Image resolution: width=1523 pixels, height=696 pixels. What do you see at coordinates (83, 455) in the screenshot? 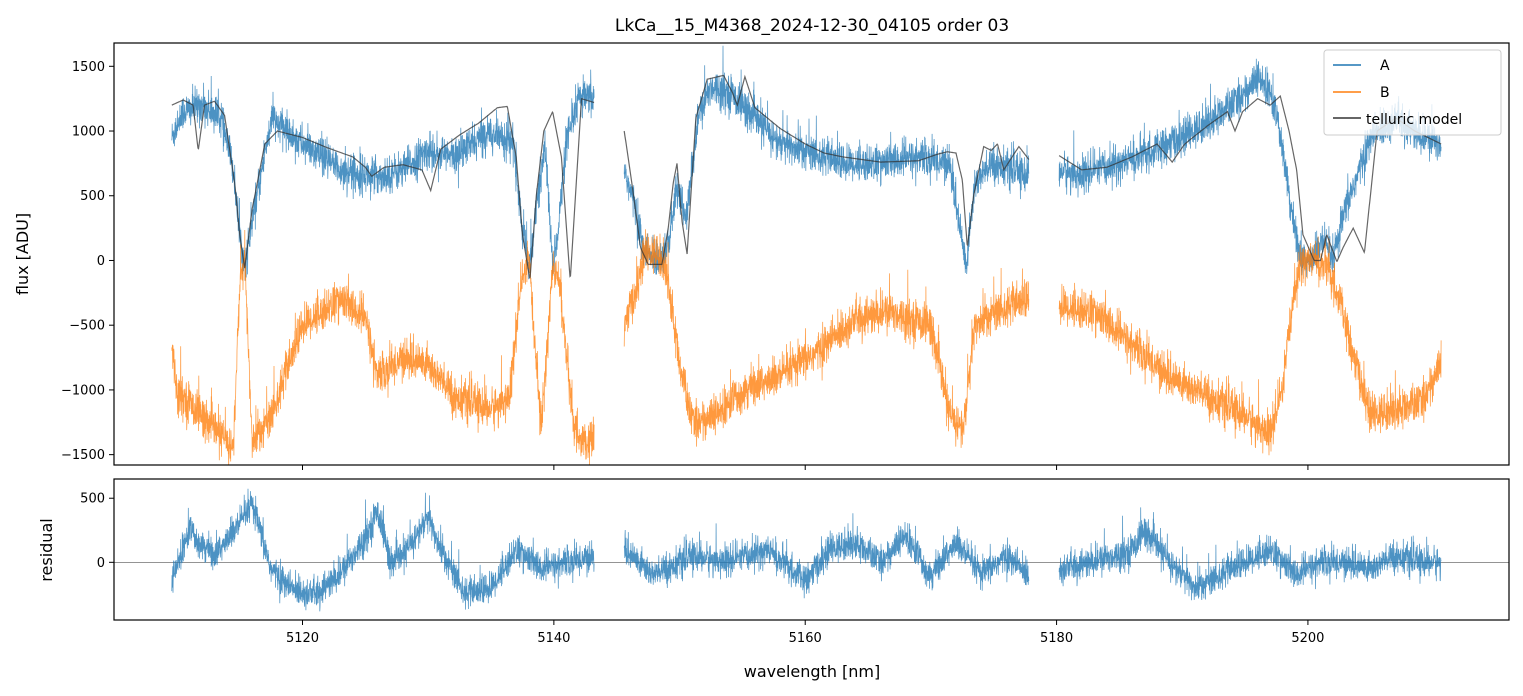
I see `flux-y-tick-label: −1500` at bounding box center [83, 455].